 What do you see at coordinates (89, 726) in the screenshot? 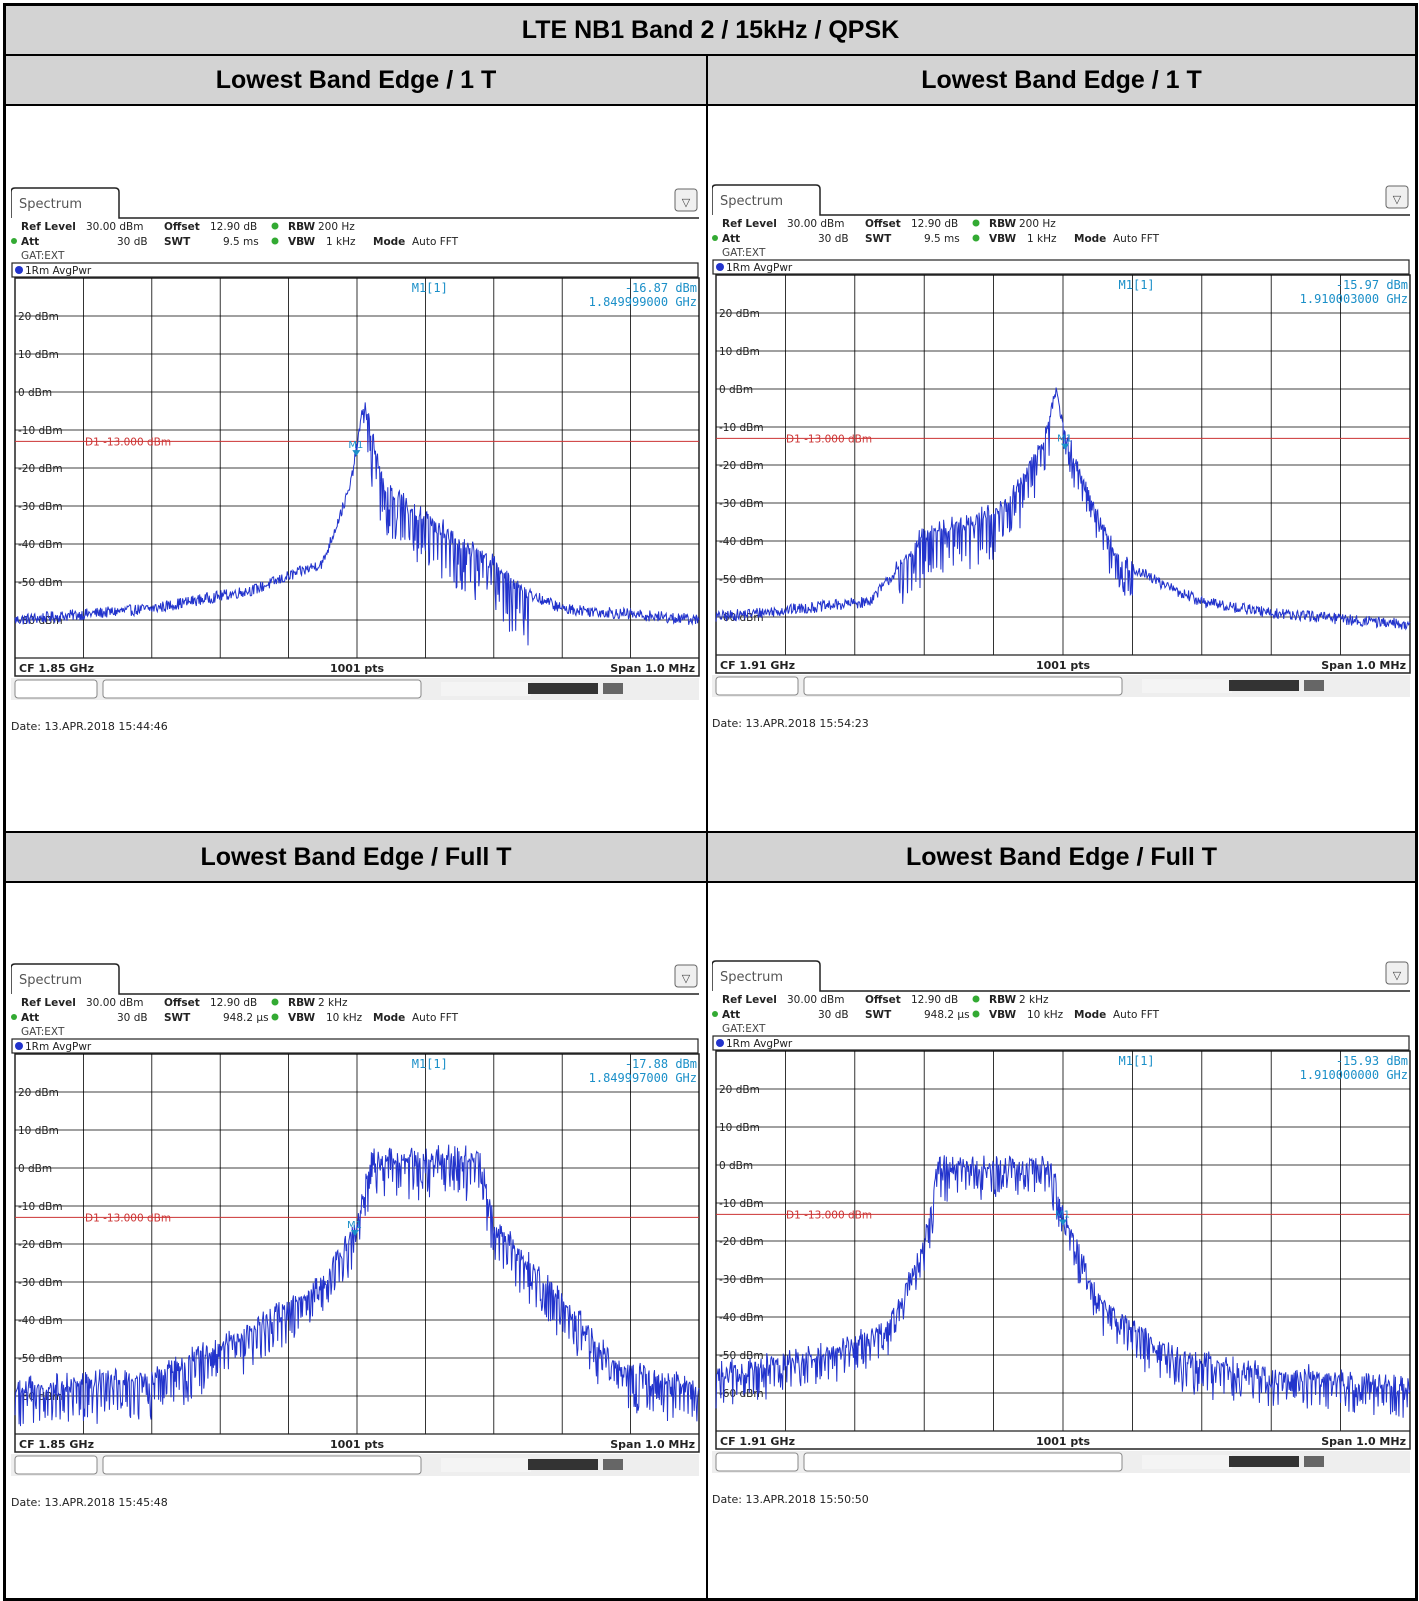
I see `capture-date: Date: 13.APR.2018 15:44:46` at bounding box center [89, 726].